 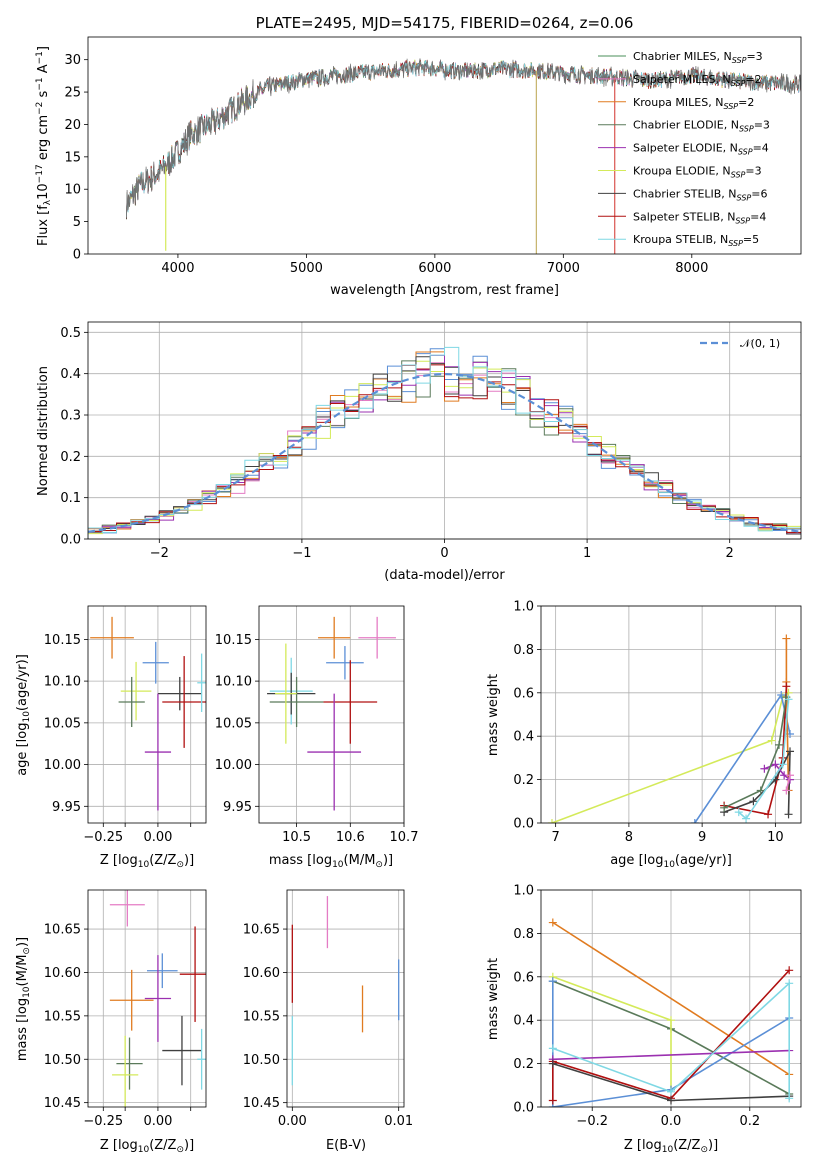 What do you see at coordinates (493, 715) in the screenshot?
I see `massweight-age-y-axis-label: mass weight` at bounding box center [493, 715].